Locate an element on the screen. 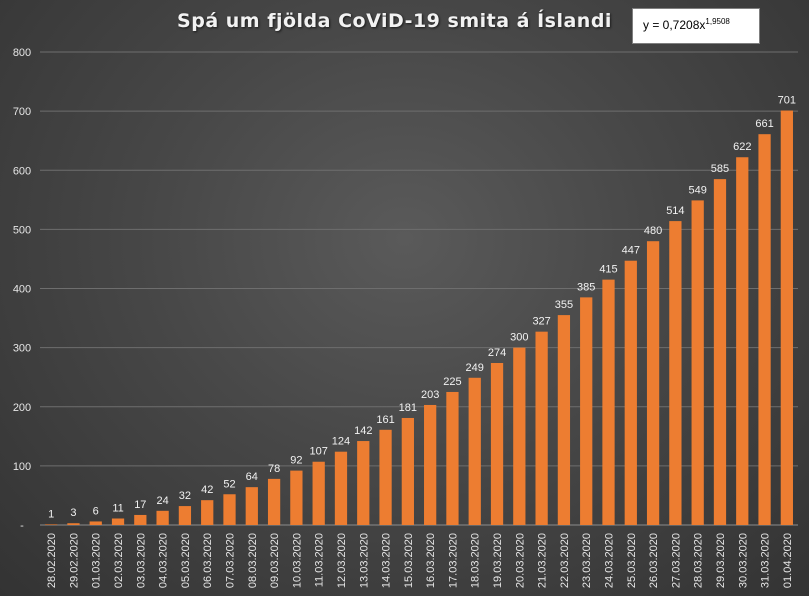 This screenshot has width=809, height=596. x-tick-label: 29.02.2020 is located at coordinates (74, 560).